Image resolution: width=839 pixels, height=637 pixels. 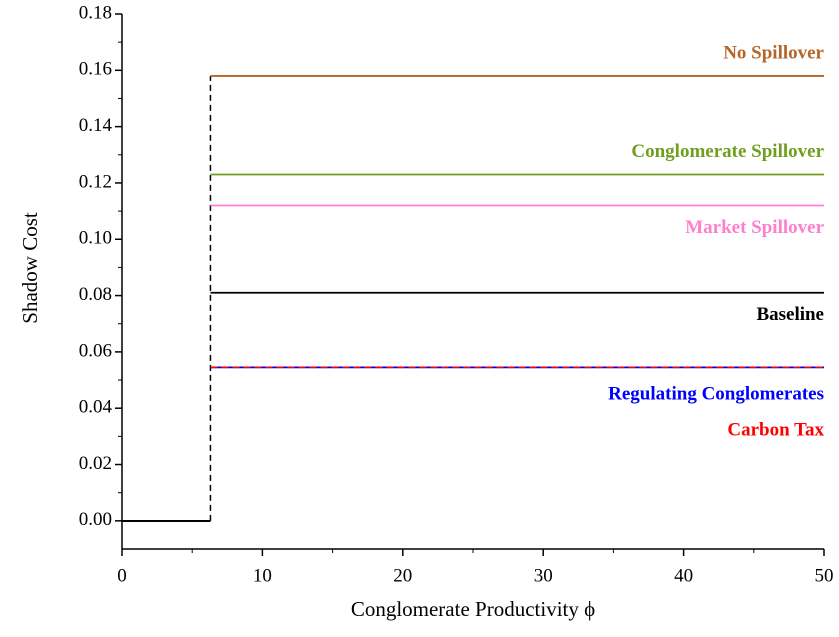 I want to click on y-tick-label: 0.18, so click(x=95, y=12).